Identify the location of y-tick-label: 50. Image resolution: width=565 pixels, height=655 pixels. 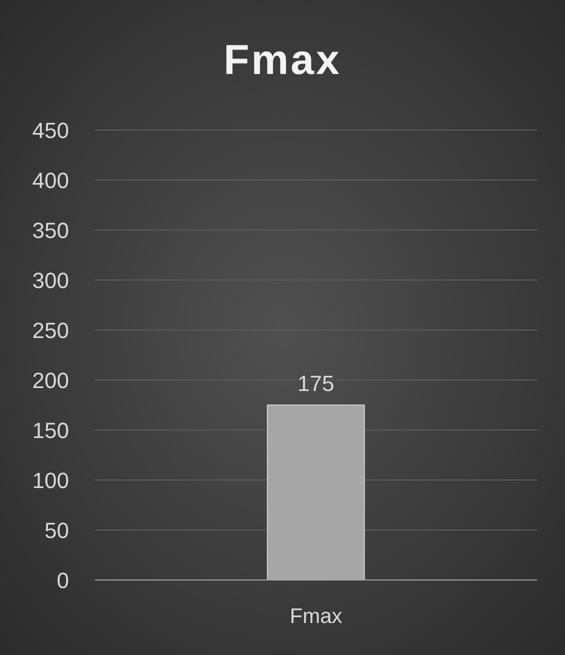
(56, 530).